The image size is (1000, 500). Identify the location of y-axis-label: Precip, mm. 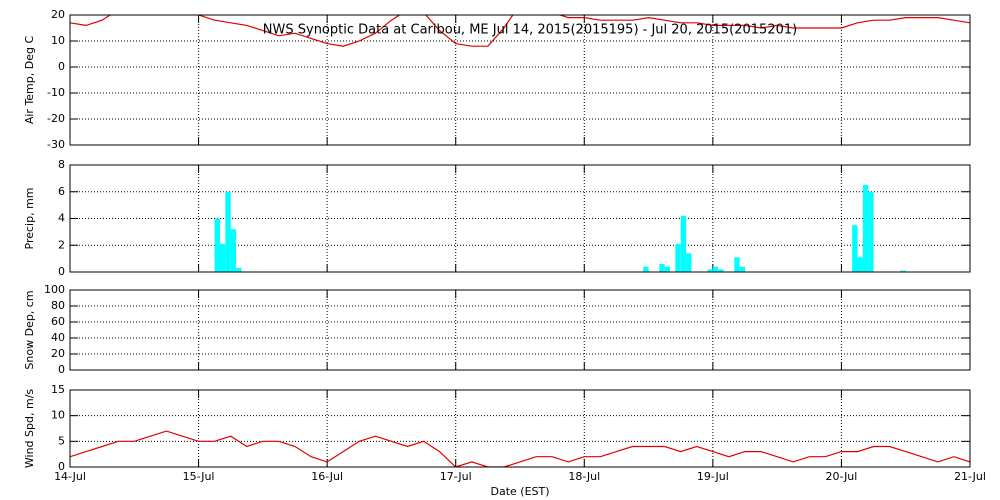
(29, 219).